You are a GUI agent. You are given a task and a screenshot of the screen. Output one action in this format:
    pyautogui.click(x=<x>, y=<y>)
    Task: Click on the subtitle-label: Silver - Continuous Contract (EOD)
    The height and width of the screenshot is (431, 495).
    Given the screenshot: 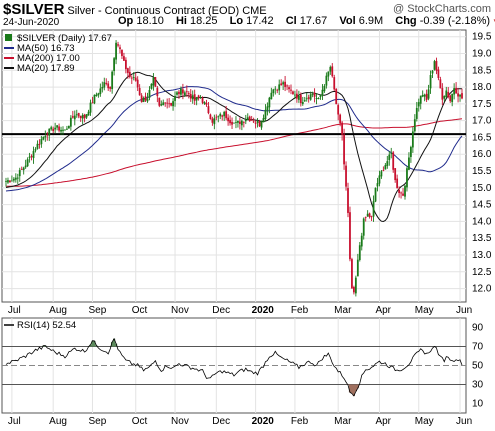 What is the action you would take?
    pyautogui.click(x=153, y=11)
    